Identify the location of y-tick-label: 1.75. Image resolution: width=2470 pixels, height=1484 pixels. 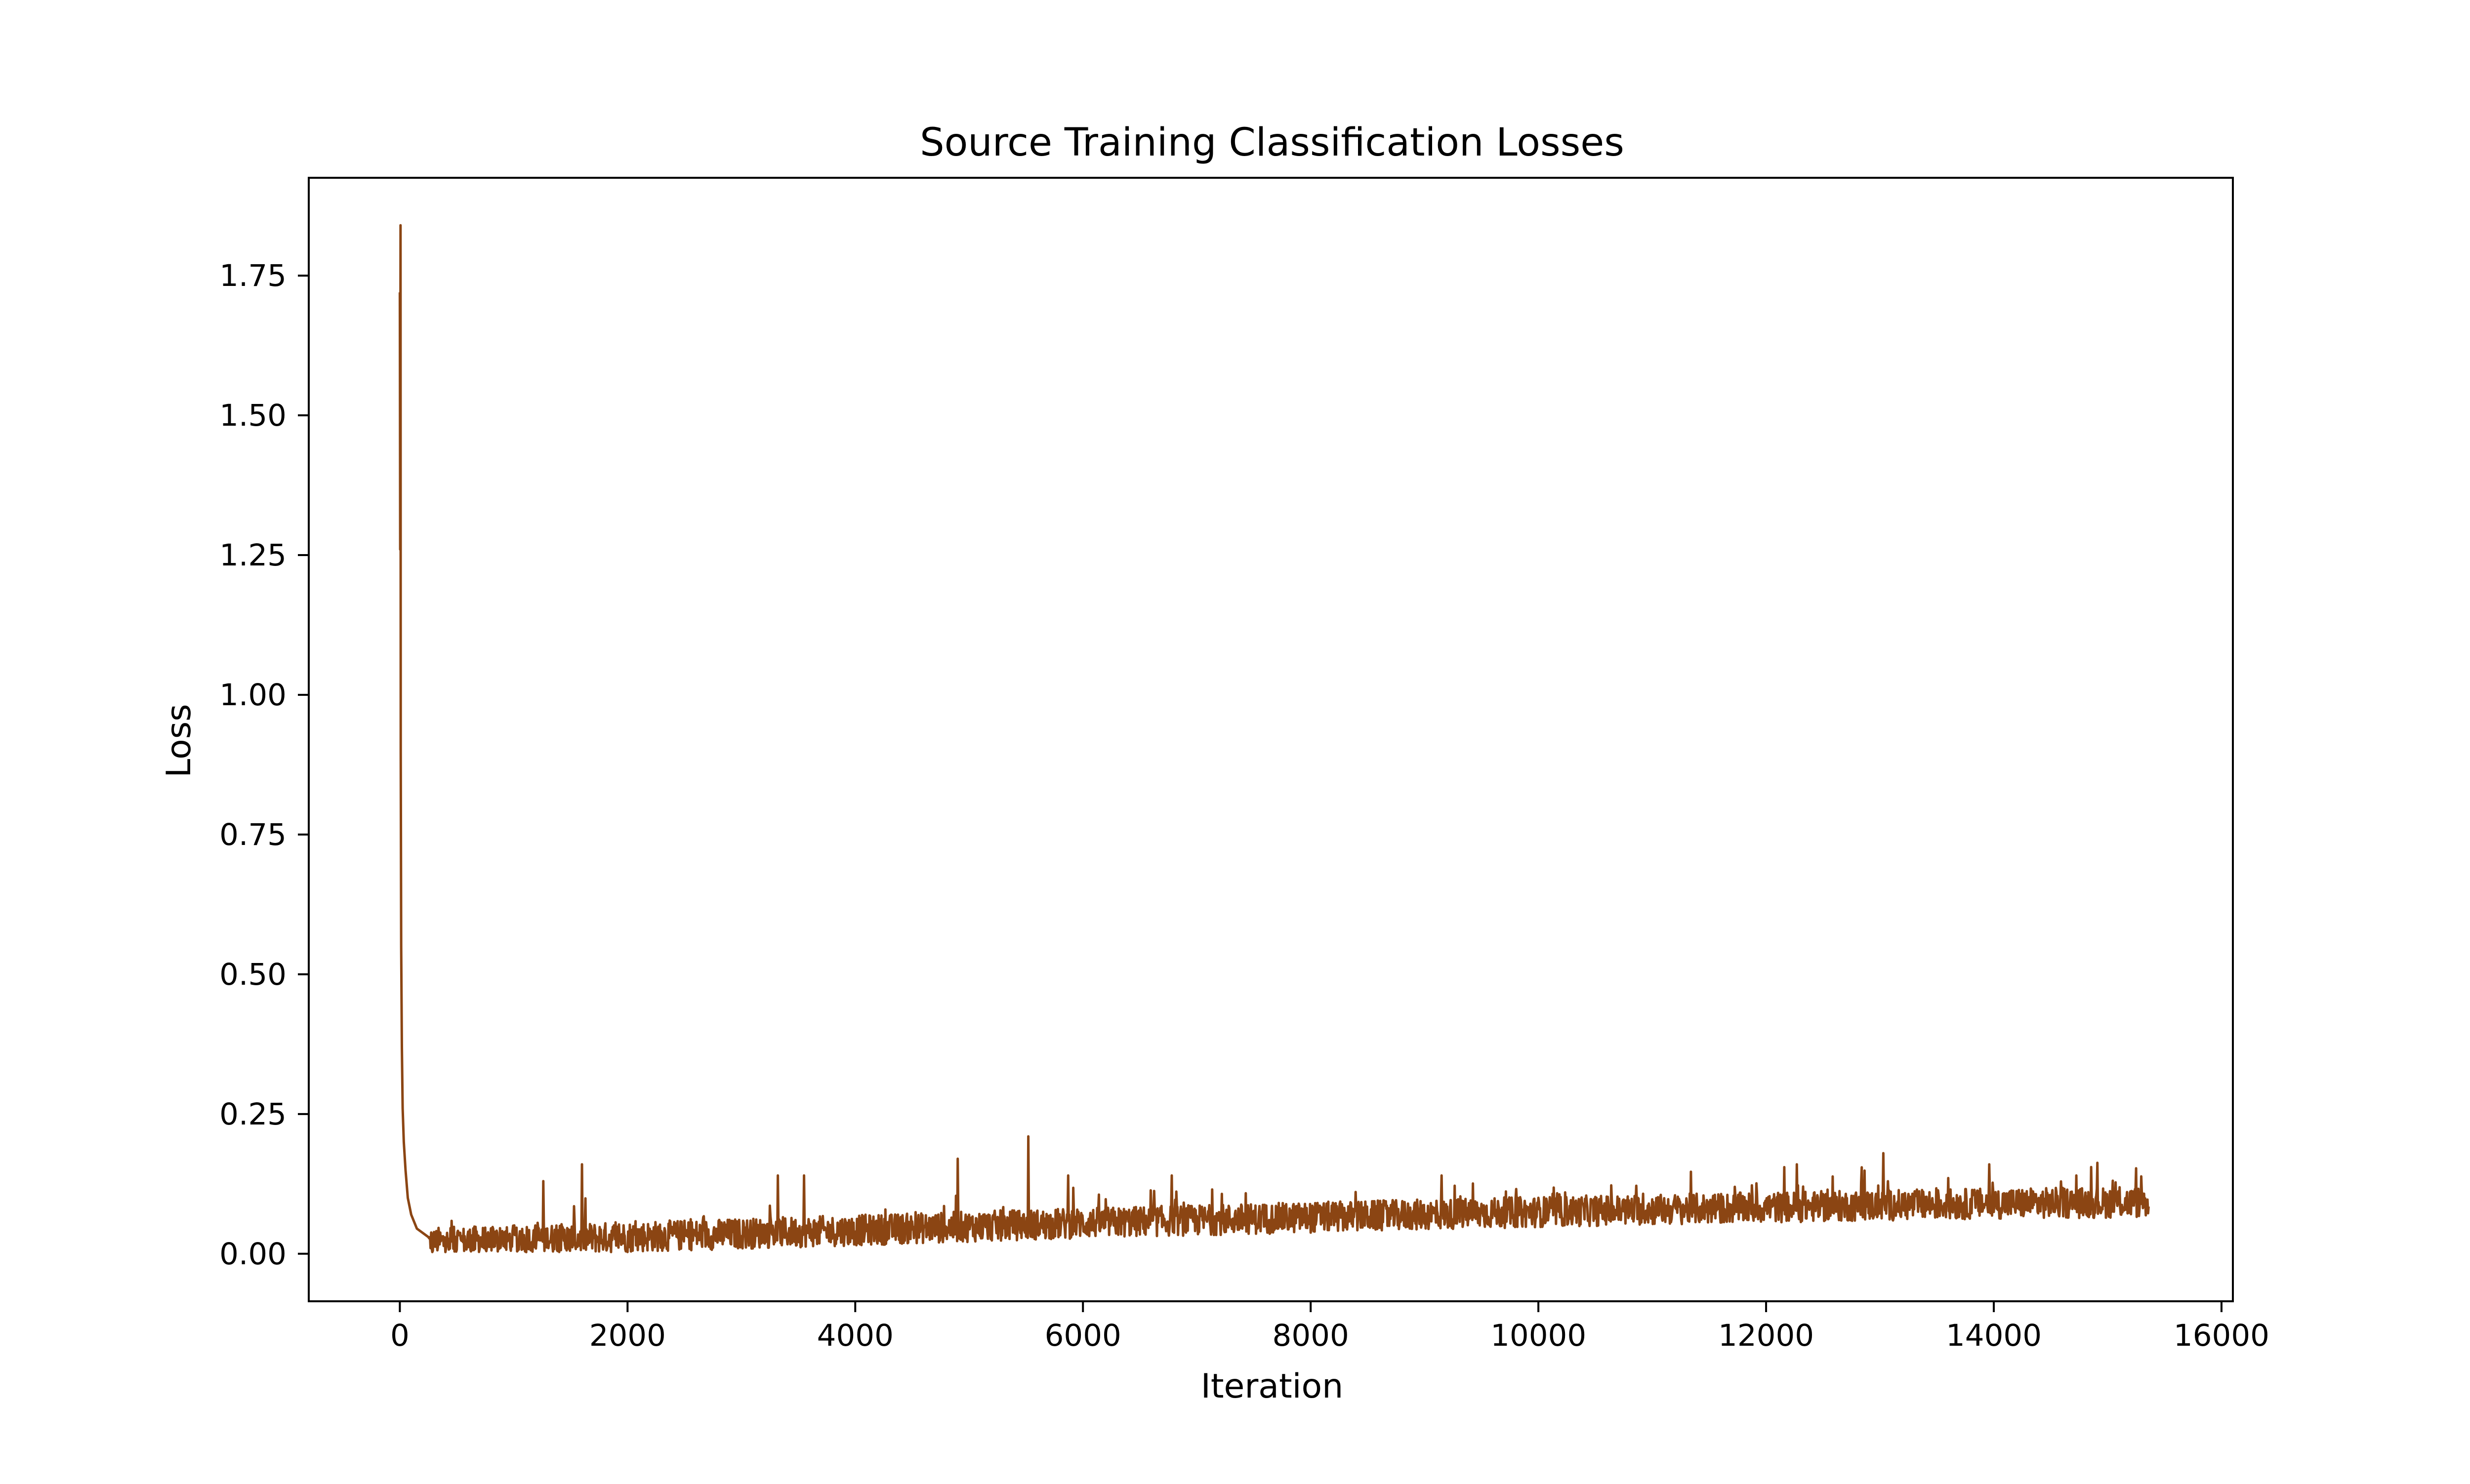
(253, 275).